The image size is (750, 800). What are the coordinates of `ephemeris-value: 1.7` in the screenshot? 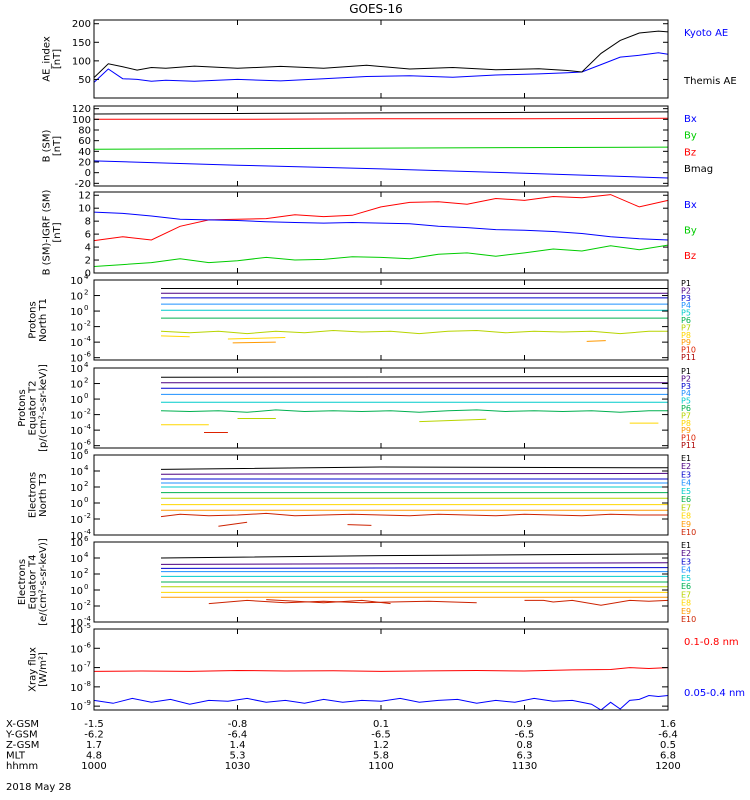 It's located at (94, 745).